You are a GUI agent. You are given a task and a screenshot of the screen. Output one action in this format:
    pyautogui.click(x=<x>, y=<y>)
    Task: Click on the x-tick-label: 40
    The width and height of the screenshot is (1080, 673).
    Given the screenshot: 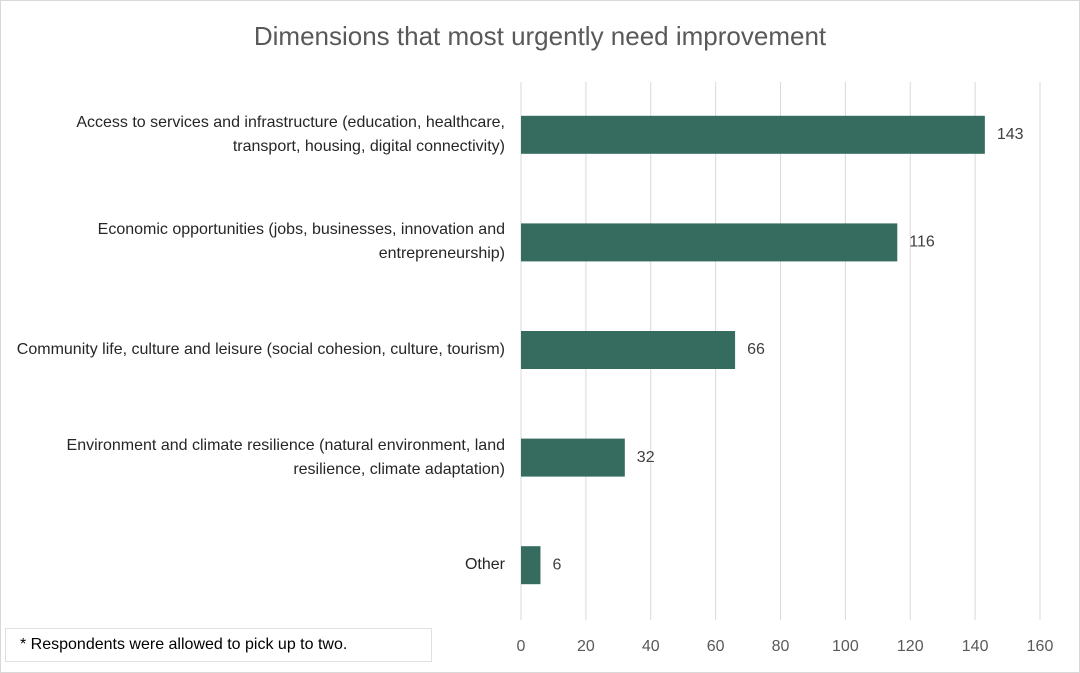 What is the action you would take?
    pyautogui.click(x=651, y=646)
    